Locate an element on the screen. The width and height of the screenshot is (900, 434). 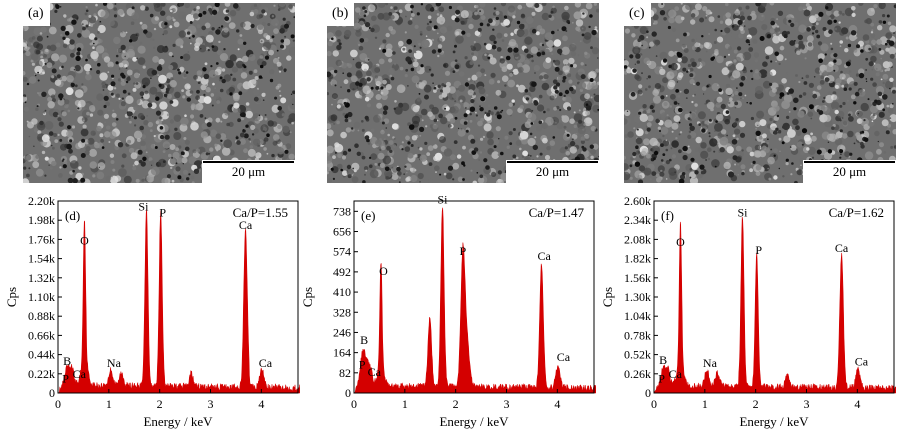
y-tick-label: 656 is located at coordinates (342, 232).